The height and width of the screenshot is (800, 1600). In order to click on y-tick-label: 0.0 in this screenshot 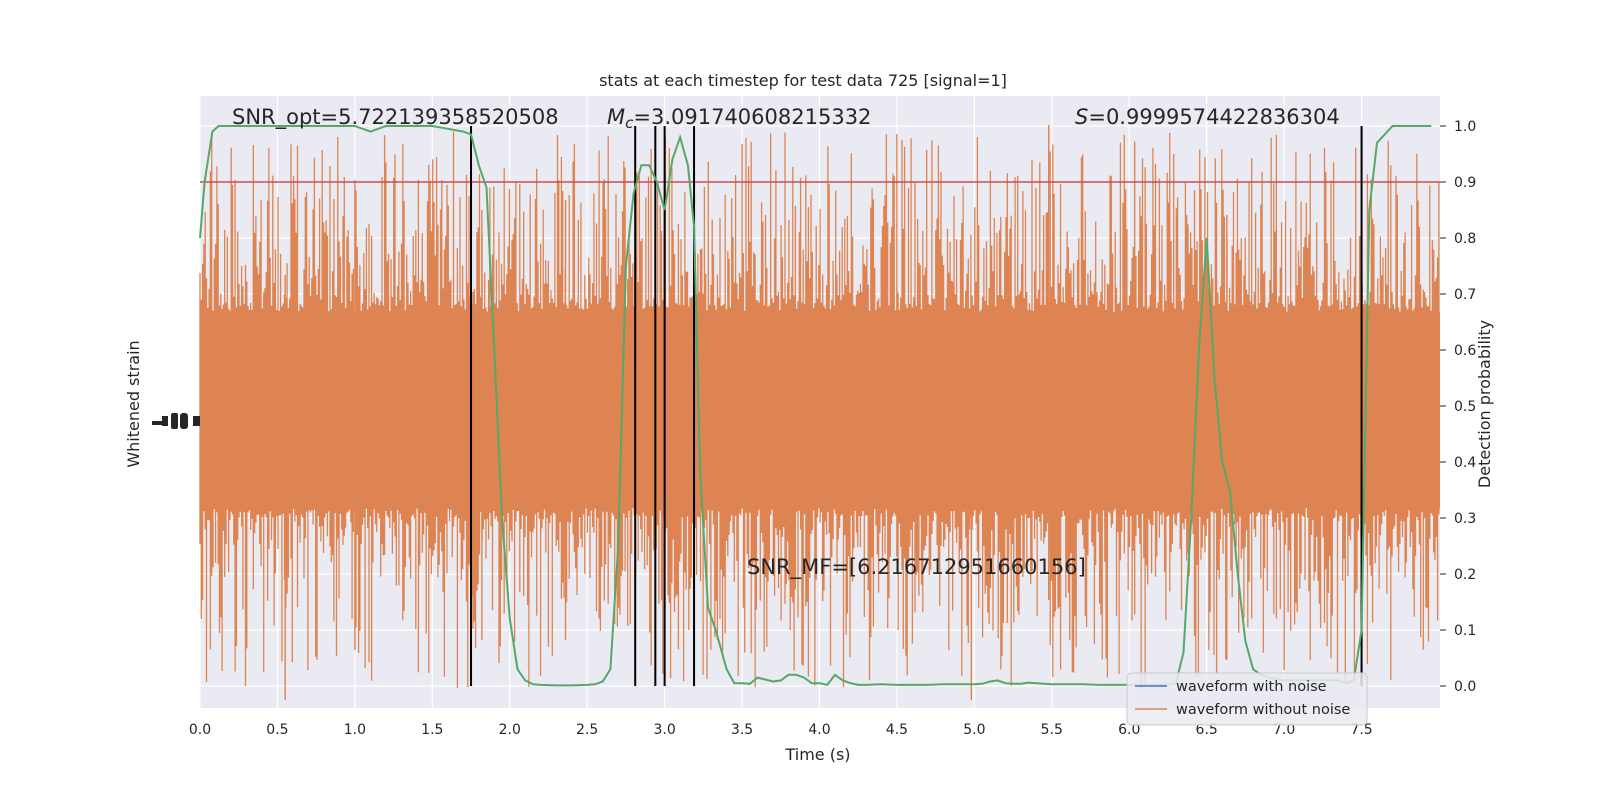, I will do `click(1465, 687)`.